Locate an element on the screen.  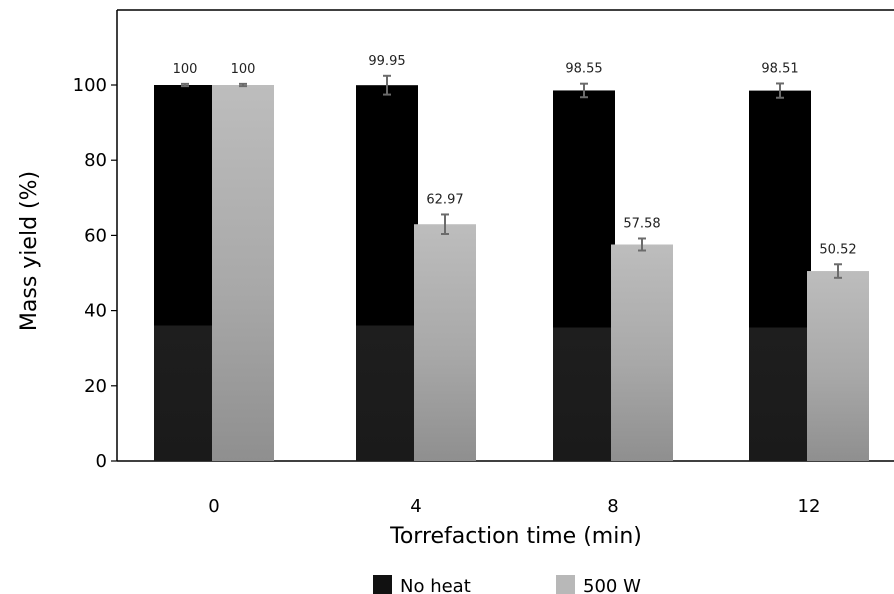
y-axis-title: Mass yield (%) is located at coordinates (29, 251).